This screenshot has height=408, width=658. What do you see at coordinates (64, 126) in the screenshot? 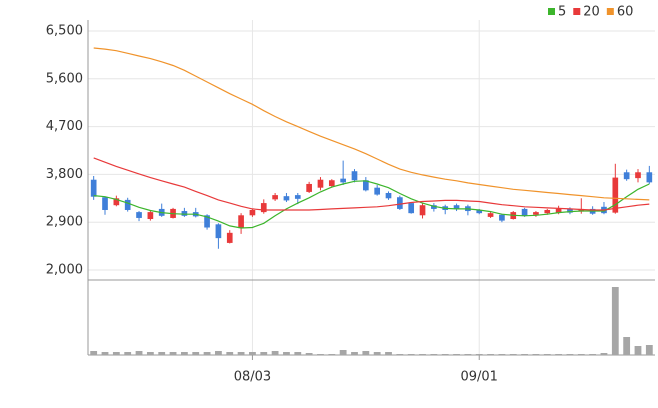
I see `y-tick-label: 4,700` at bounding box center [64, 126].